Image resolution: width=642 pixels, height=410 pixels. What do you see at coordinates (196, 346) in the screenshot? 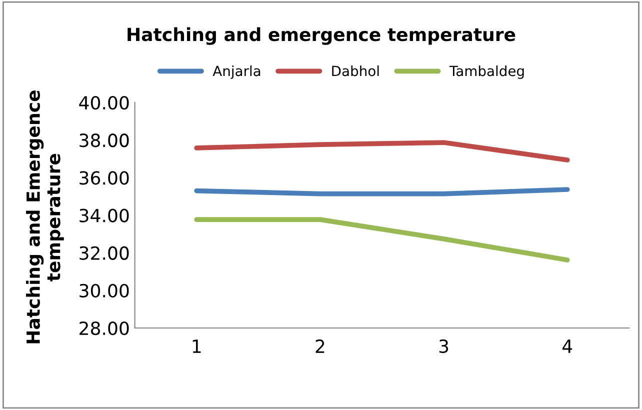
I see `x-tick-label: 1` at bounding box center [196, 346].